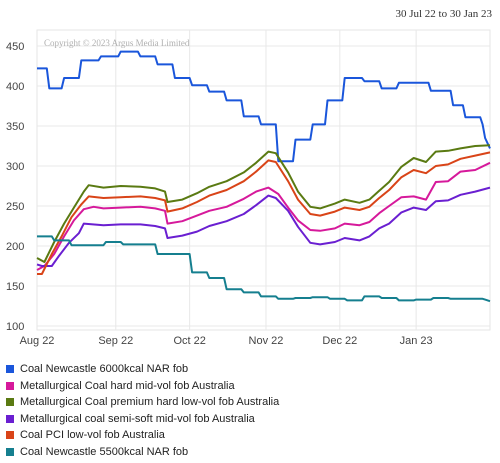 The width and height of the screenshot is (500, 463). I want to click on y-tick-label: 450, so click(15, 47).